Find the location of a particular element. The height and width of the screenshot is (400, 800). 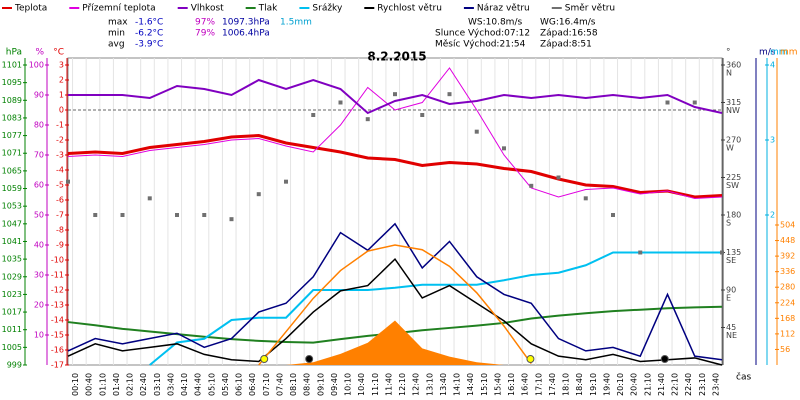

axis-title: °C is located at coordinates (58, 53).